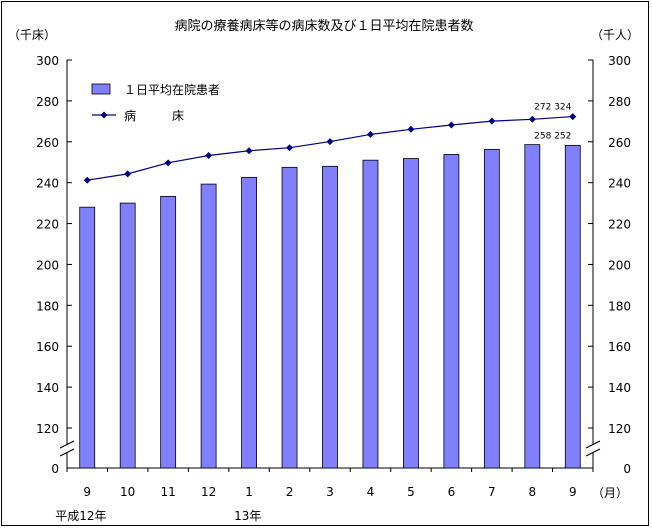 The image size is (652, 529). I want to click on y-tick-label-left: 180, so click(47, 306).